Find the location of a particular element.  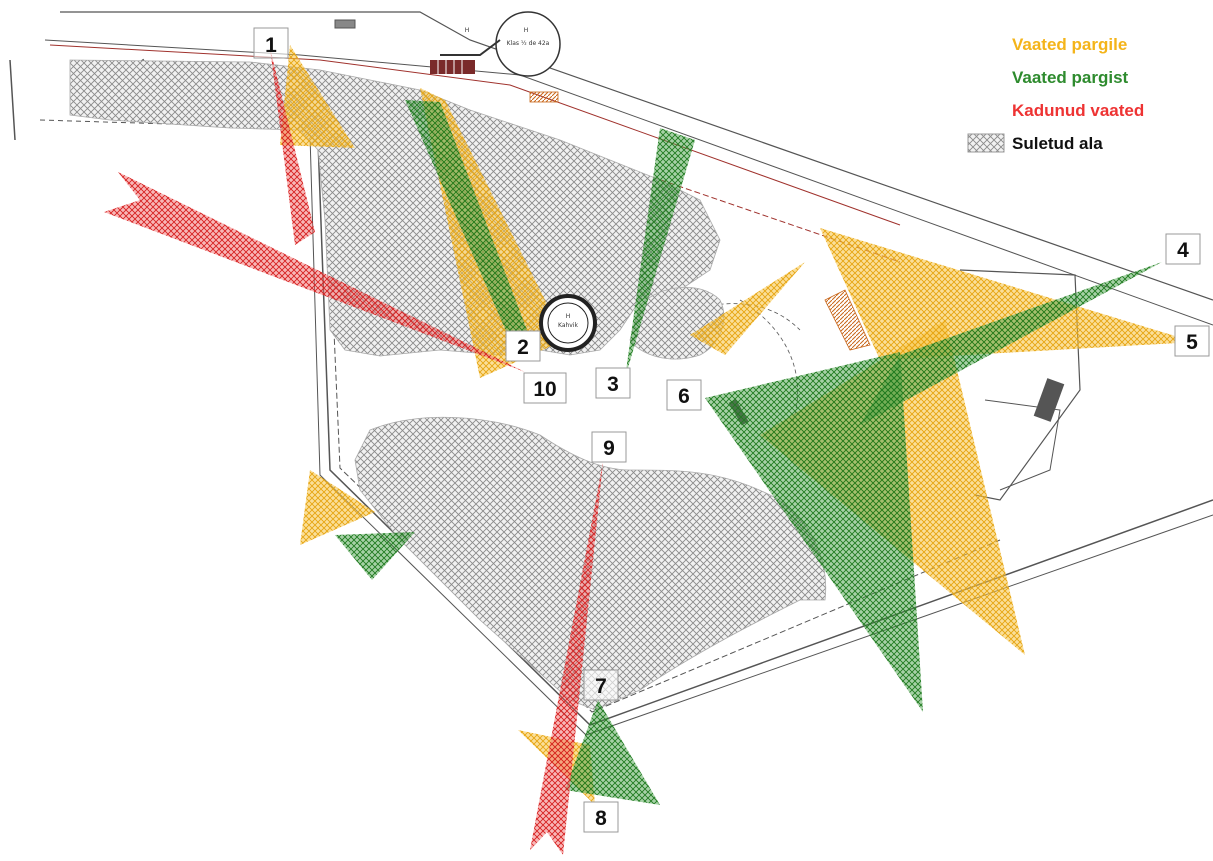

viewpoint-7: 7 is located at coordinates (601, 685).